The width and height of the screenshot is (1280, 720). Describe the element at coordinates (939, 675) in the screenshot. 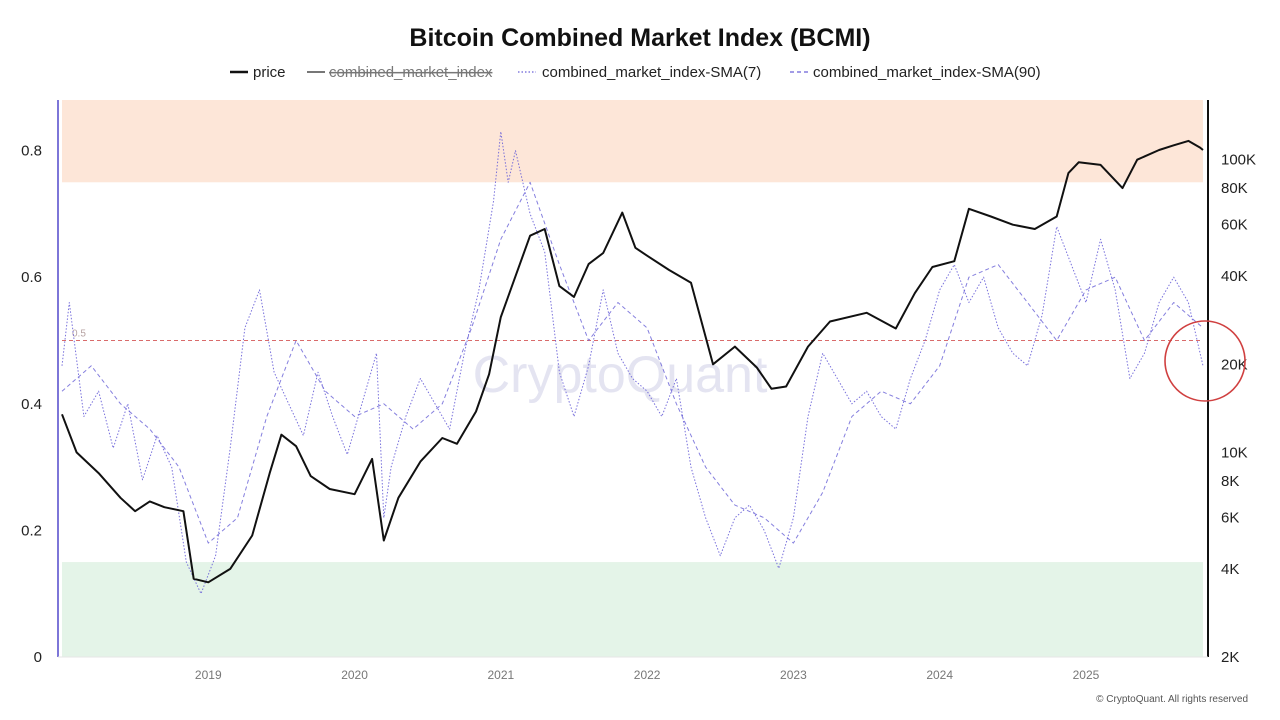

I see `x-tick-label: 2024` at that location.